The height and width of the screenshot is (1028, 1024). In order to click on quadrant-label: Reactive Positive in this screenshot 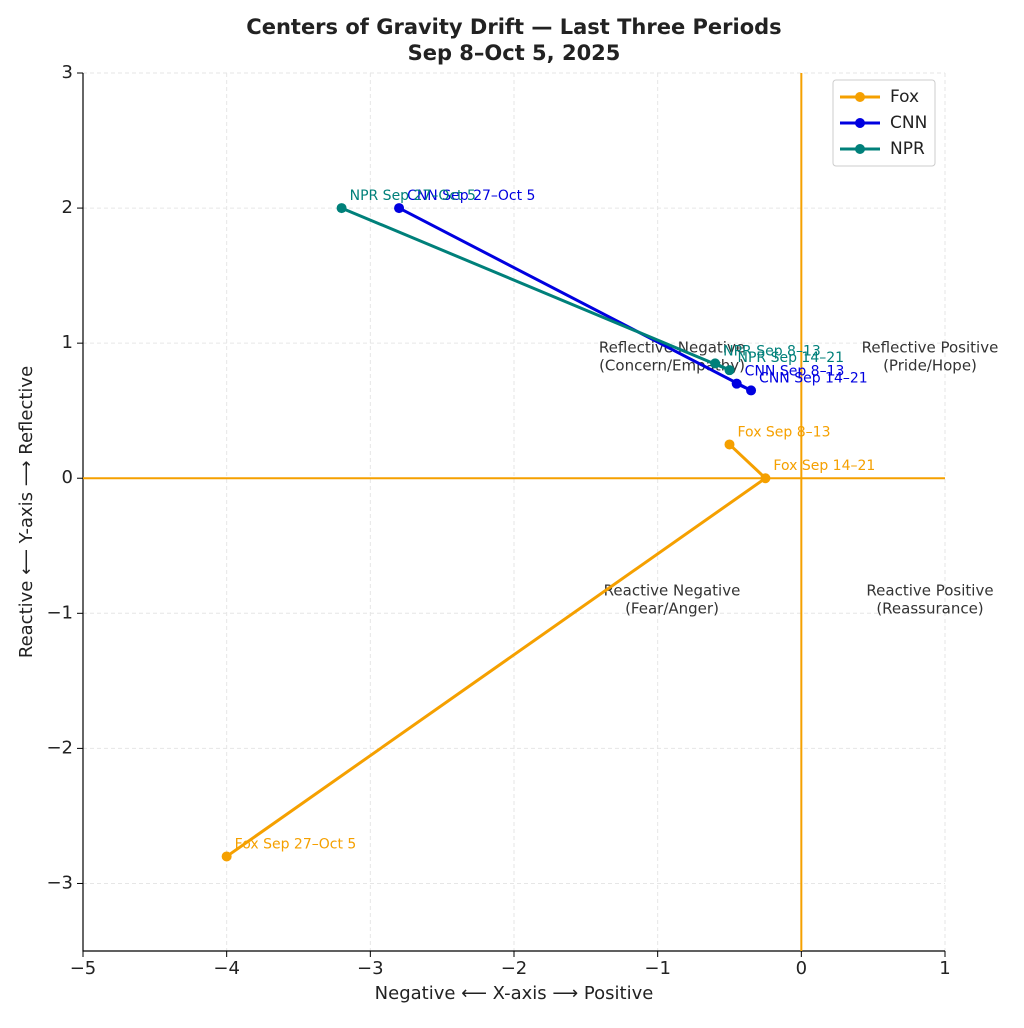, I will do `click(929, 591)`.